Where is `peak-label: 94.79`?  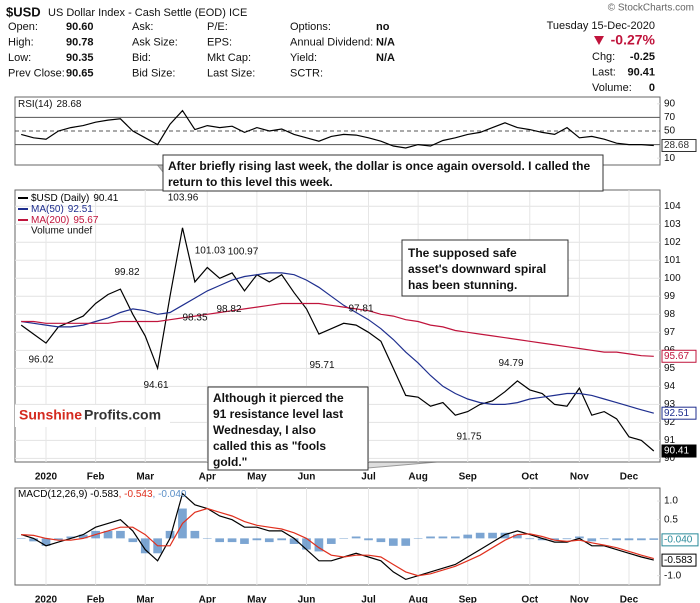
peak-label: 94.79 is located at coordinates (510, 363).